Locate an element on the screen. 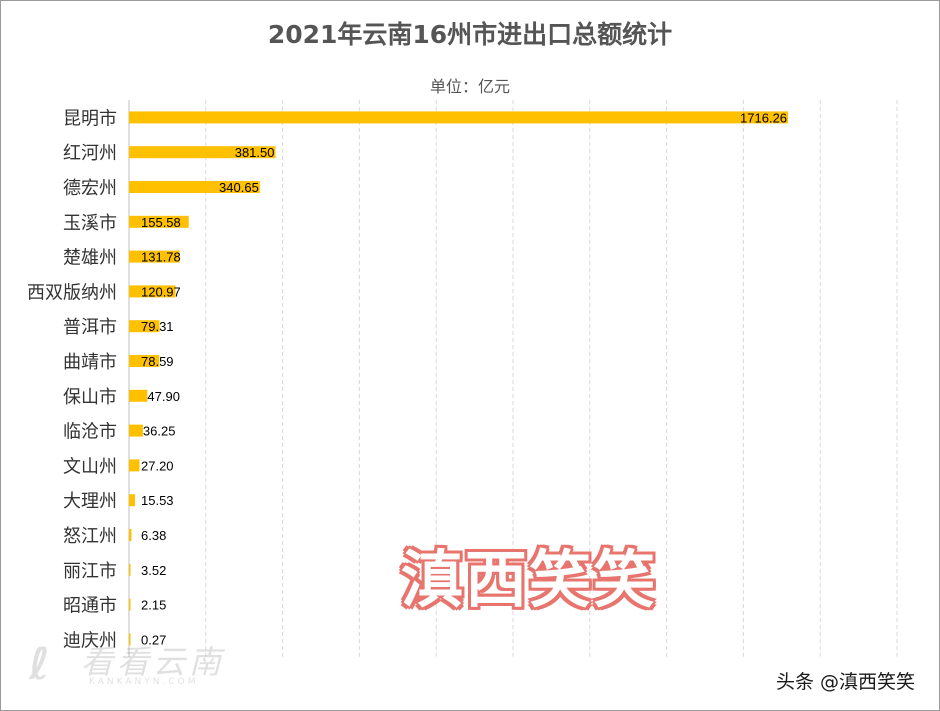 Image resolution: width=940 pixels, height=711 pixels. value-label: 1716.26 is located at coordinates (763, 117).